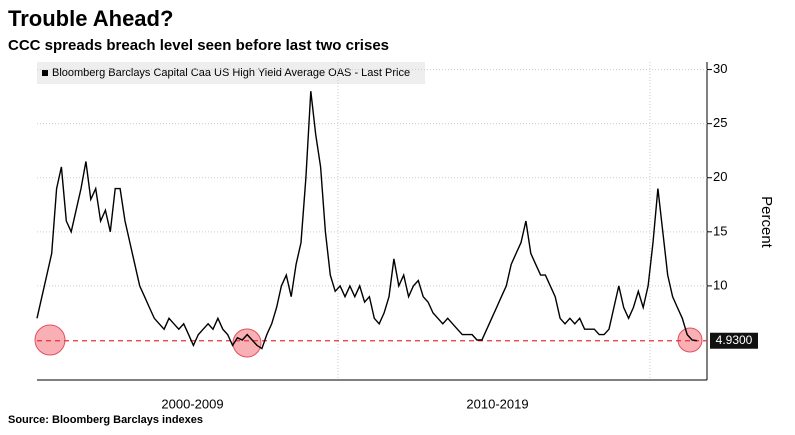  I want to click on y-tick-label: 25, so click(720, 122).